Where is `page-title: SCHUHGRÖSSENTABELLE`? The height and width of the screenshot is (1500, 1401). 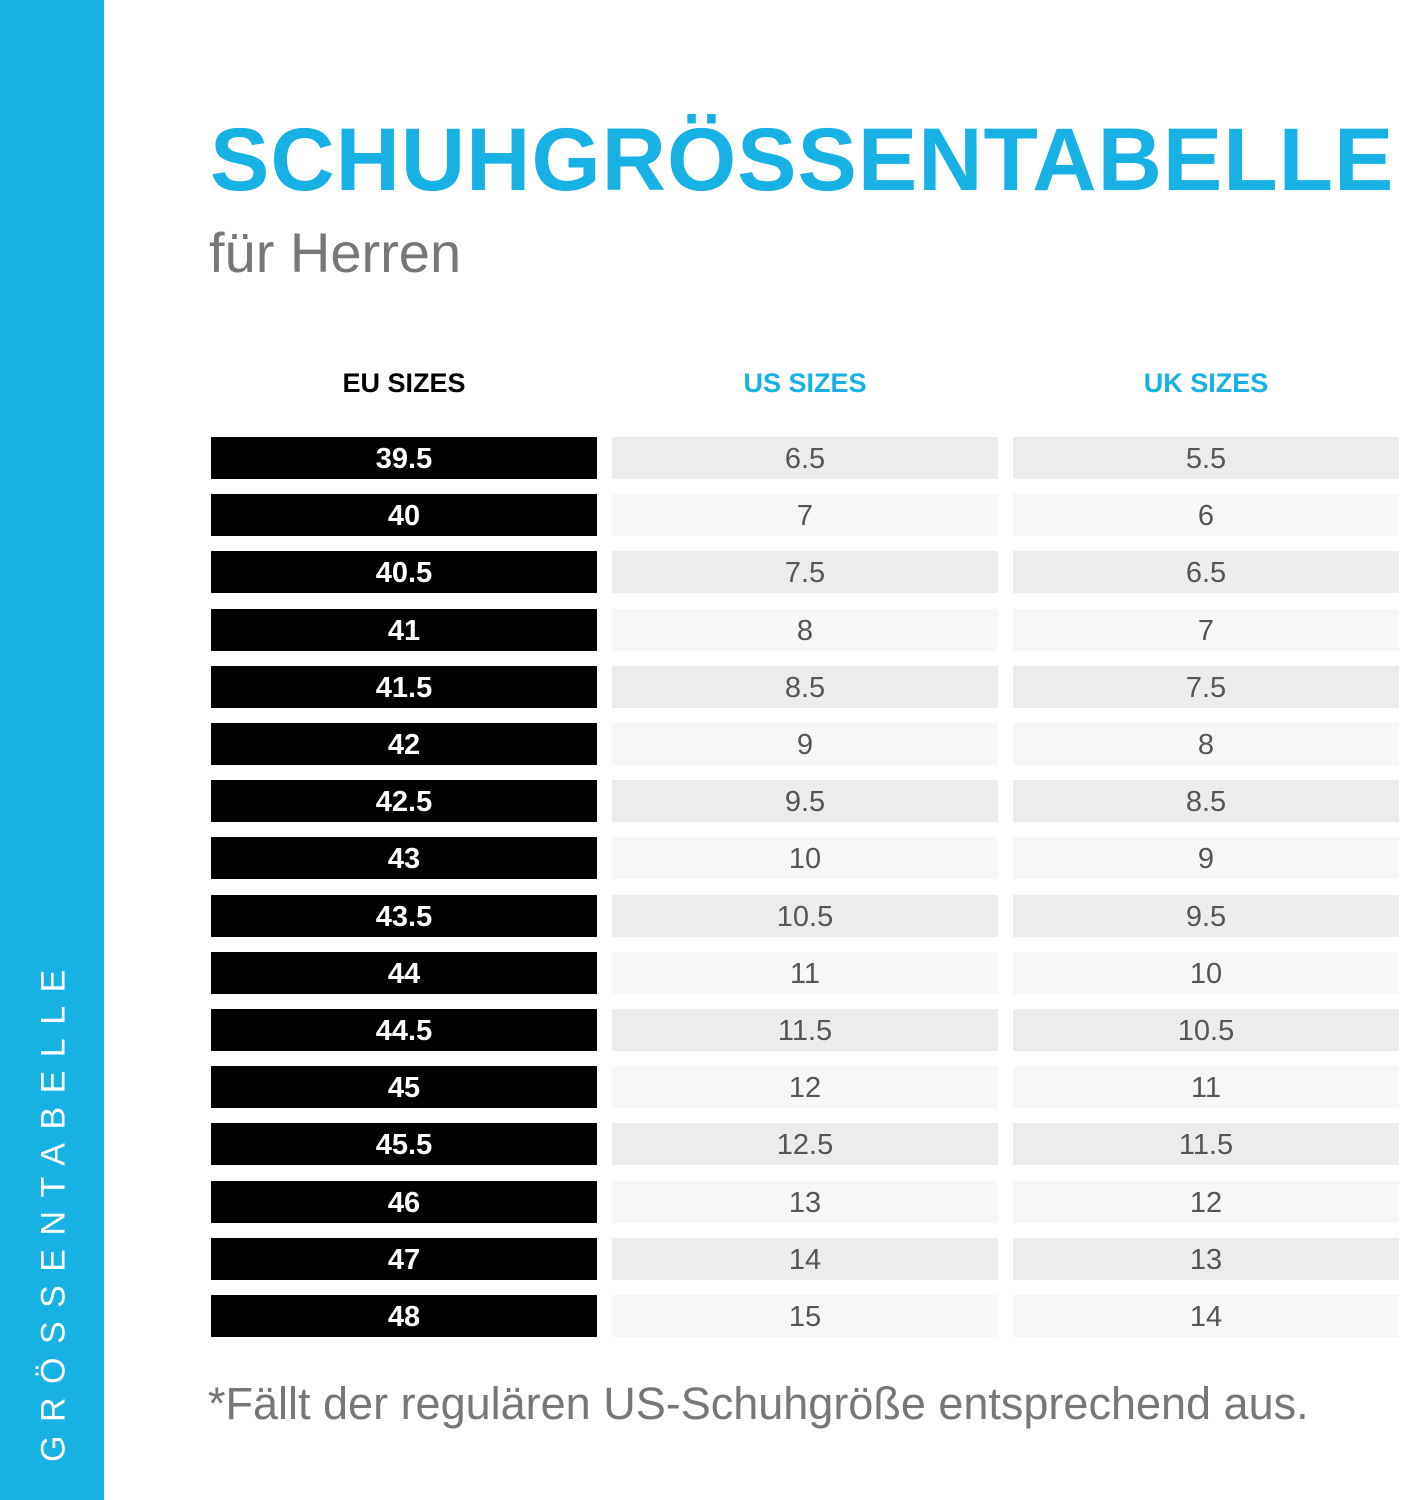
page-title: SCHUHGRÖSSENTABELLE is located at coordinates (802, 159).